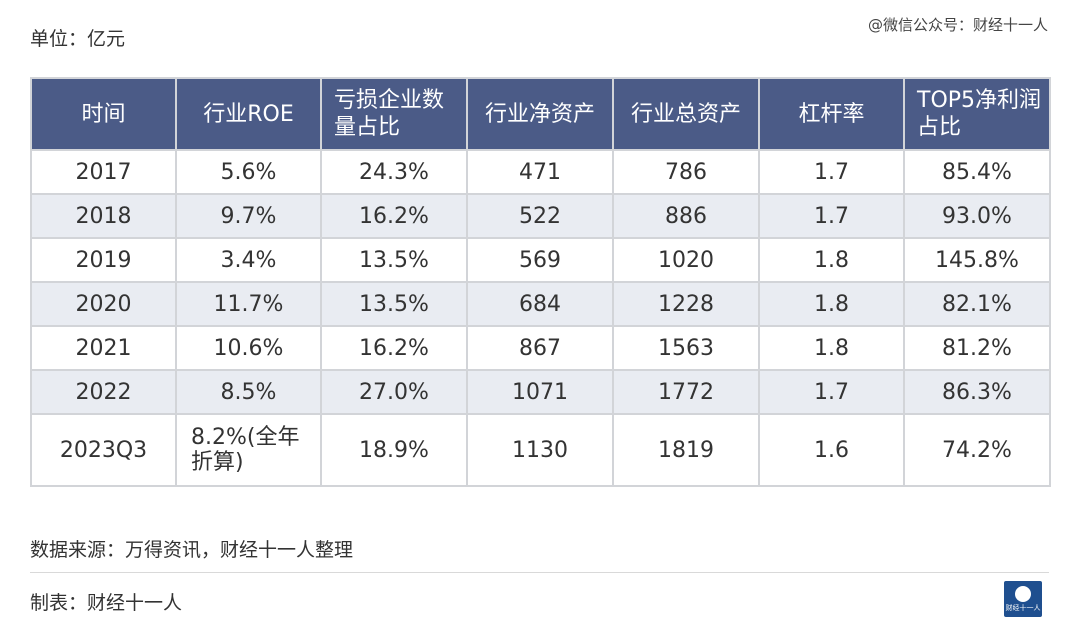 The height and width of the screenshot is (637, 1070). I want to click on table-row: 2022 8.5% 27.0% 1071 1772 1.7 86.3%, so click(540, 392).